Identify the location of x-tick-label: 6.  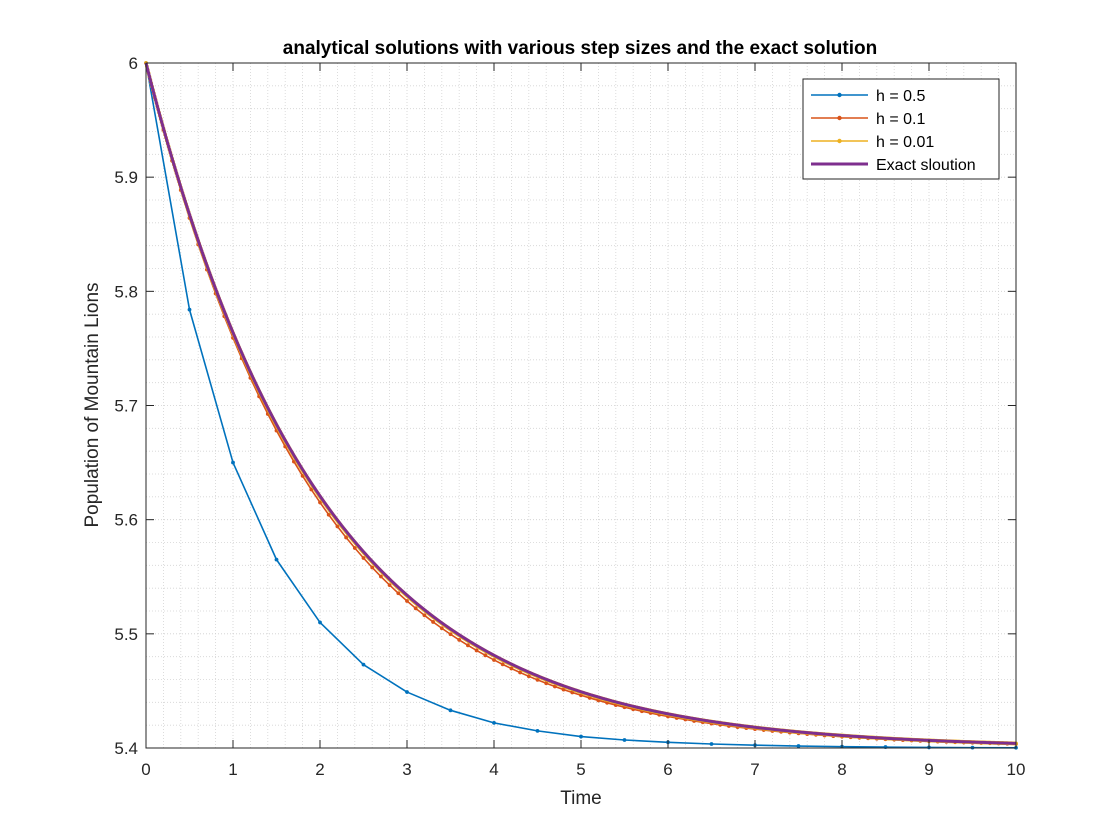
(667, 769).